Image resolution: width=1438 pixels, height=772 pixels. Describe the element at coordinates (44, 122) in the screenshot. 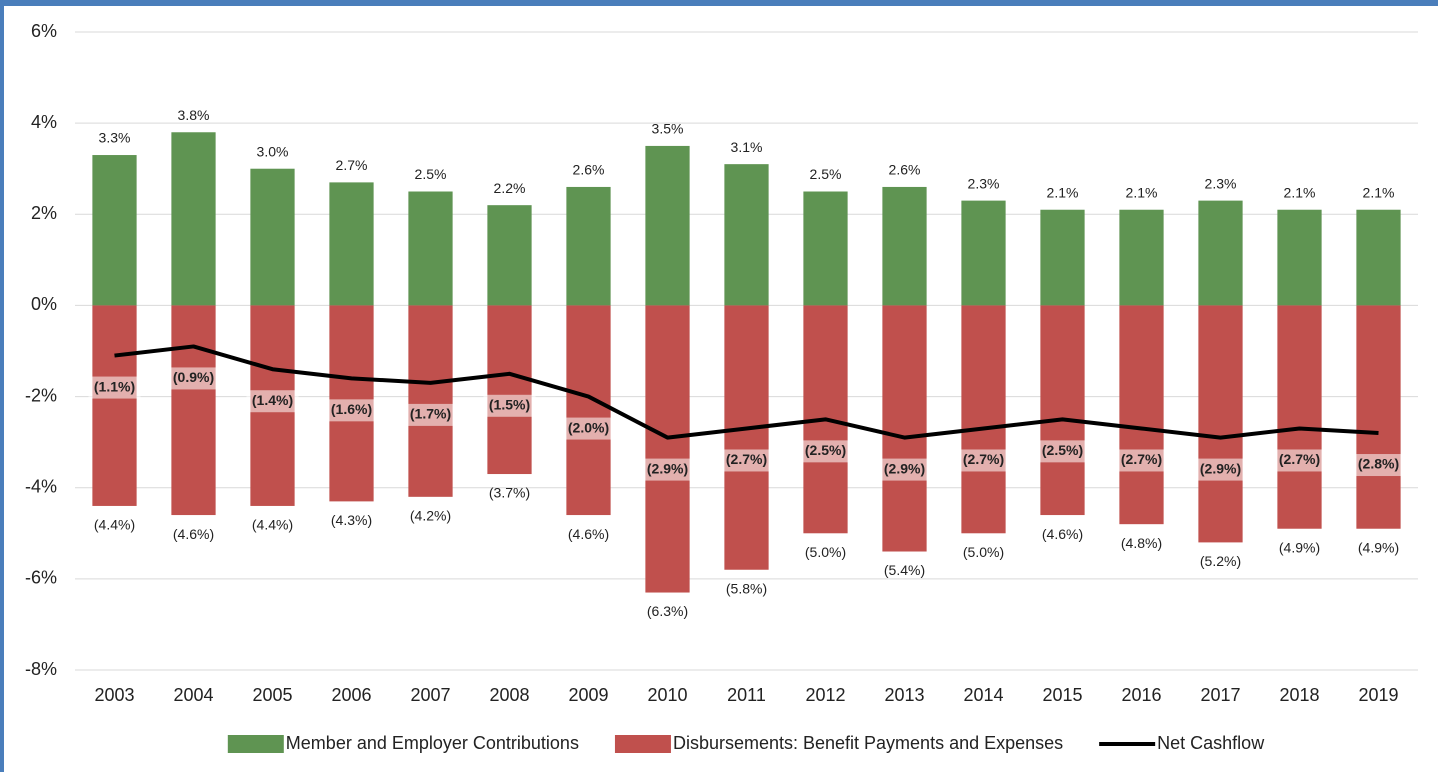

I see `y-tick-label: 4%` at that location.